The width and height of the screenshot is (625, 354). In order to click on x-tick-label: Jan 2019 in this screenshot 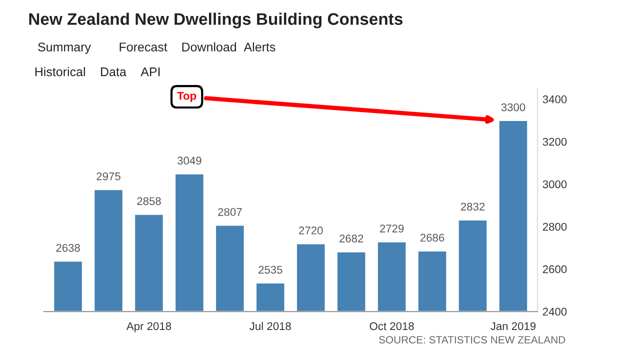, I will do `click(513, 326)`.